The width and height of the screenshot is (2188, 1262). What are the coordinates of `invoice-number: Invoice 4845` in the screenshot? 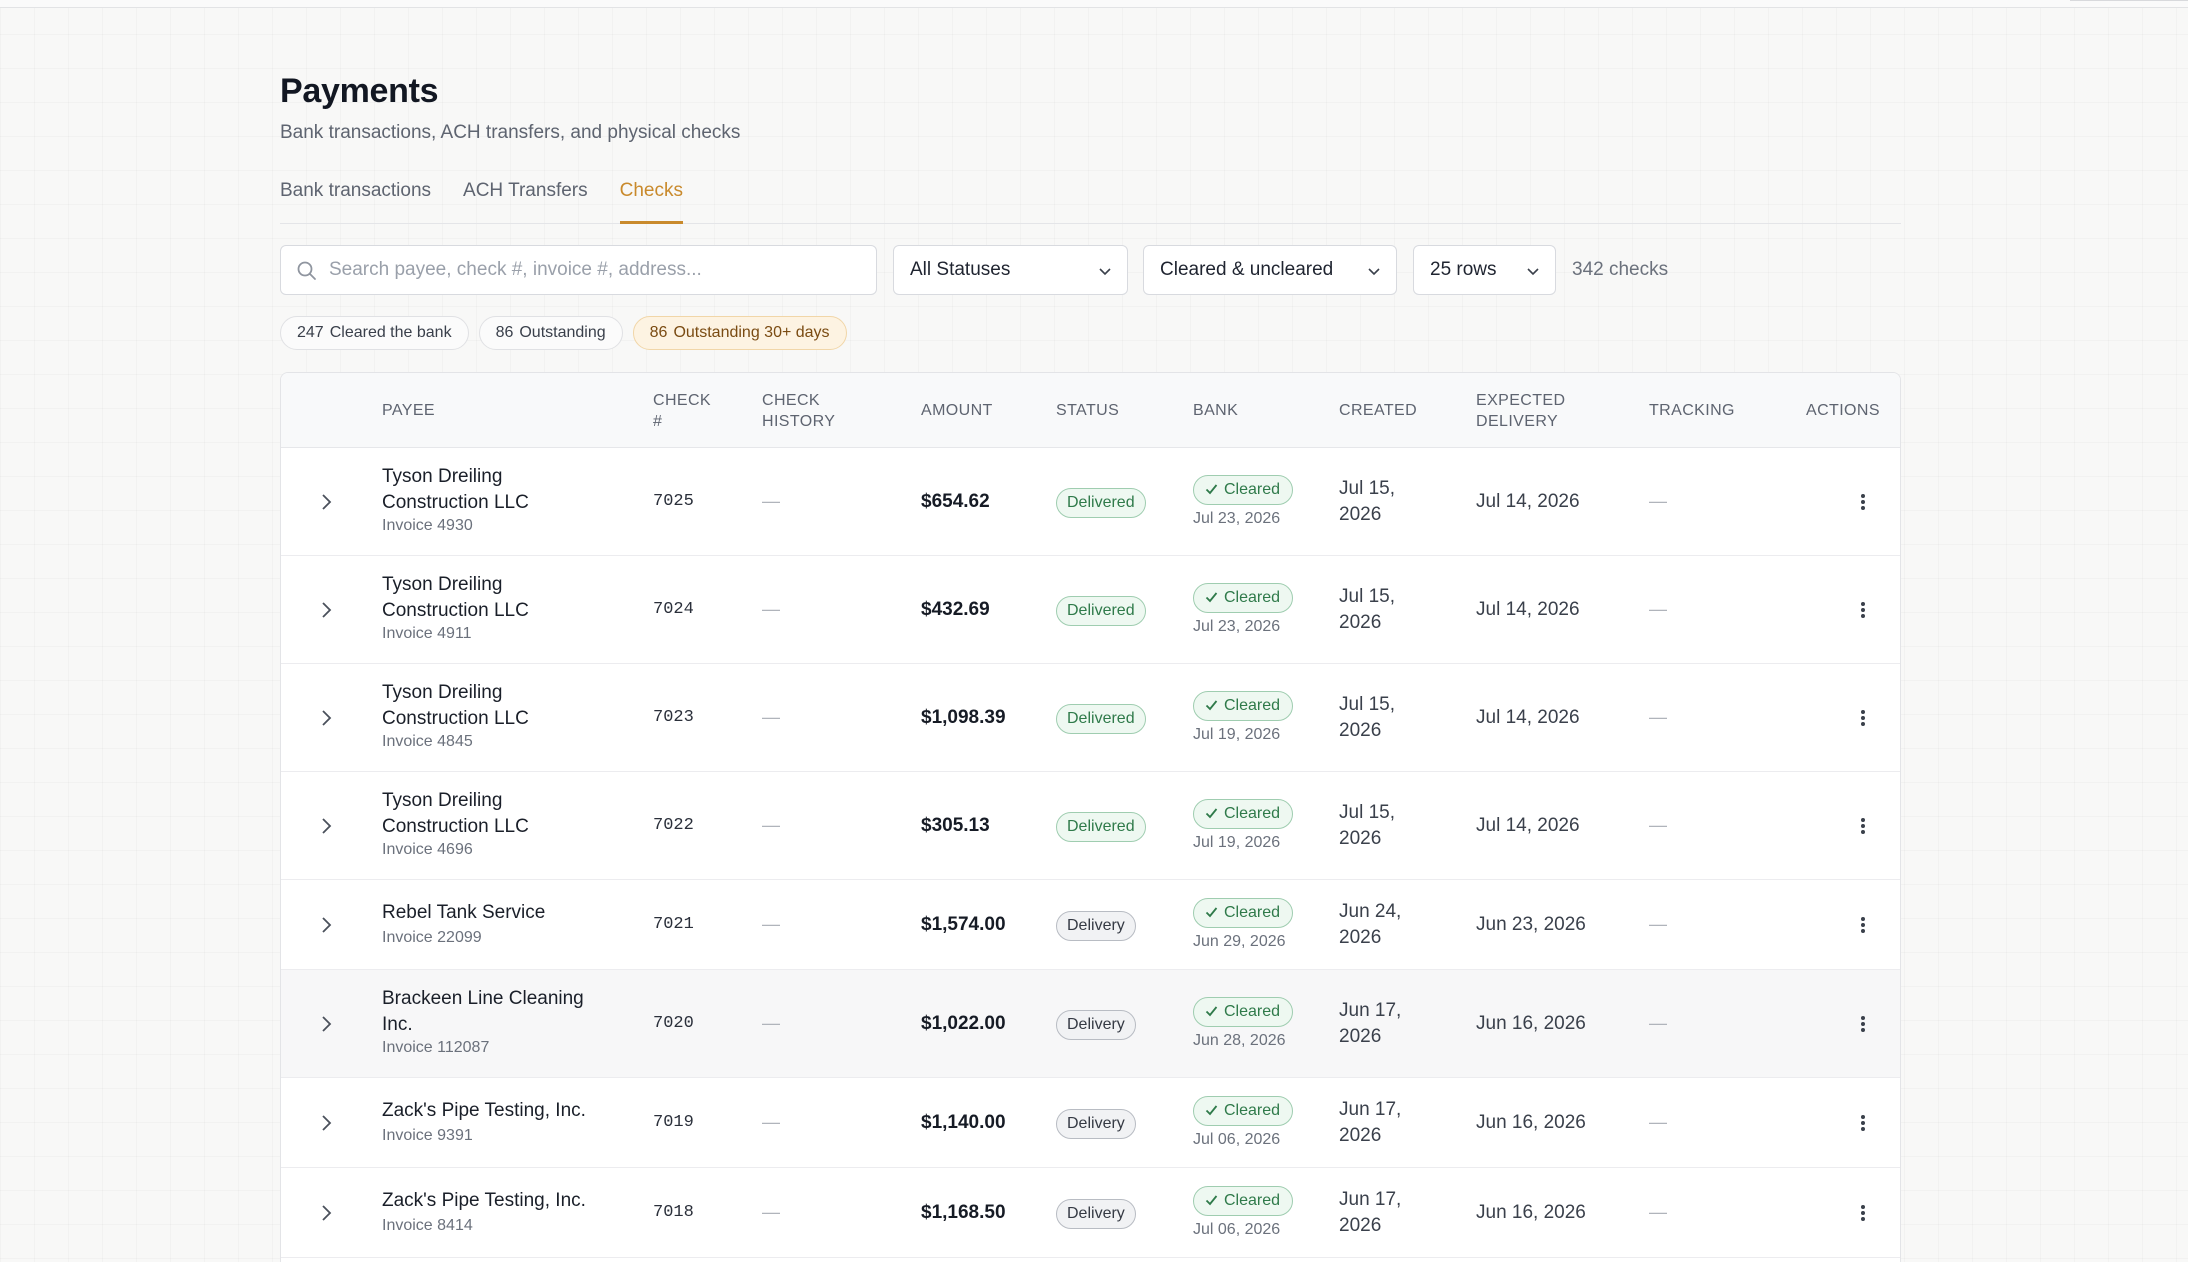 It's located at (427, 741).